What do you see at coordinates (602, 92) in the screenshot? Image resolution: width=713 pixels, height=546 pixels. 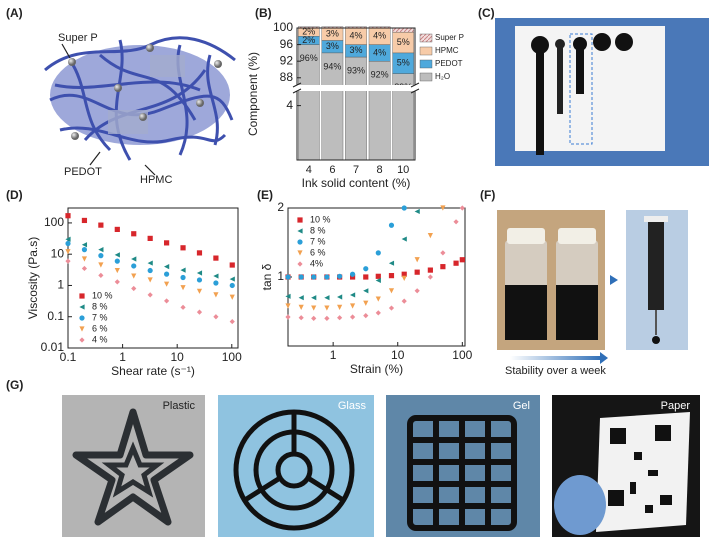 I see `photo-ink-drip` at bounding box center [602, 92].